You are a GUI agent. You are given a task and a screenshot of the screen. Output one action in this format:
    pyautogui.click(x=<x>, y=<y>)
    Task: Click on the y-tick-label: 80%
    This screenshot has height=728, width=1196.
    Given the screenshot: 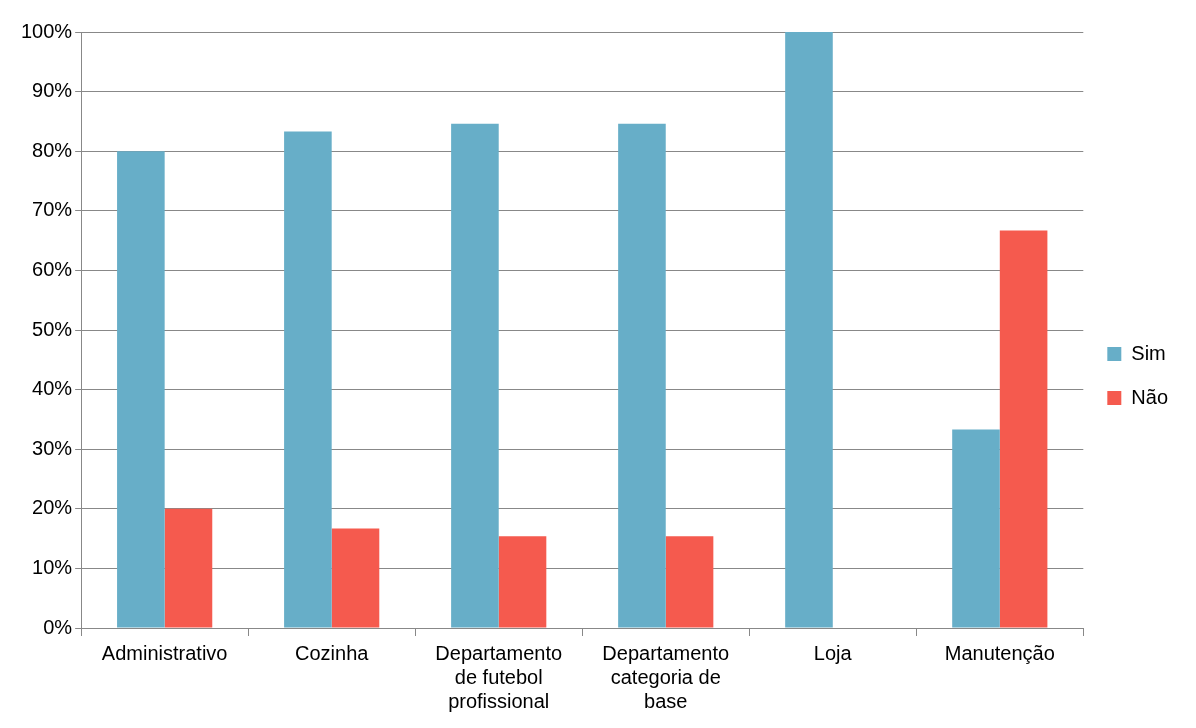 What is the action you would take?
    pyautogui.click(x=52, y=149)
    